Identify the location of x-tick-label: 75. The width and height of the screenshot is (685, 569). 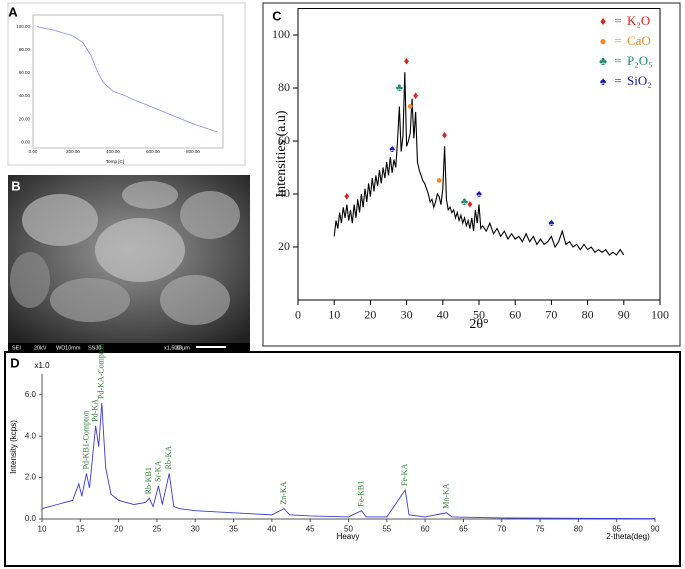
(540, 528).